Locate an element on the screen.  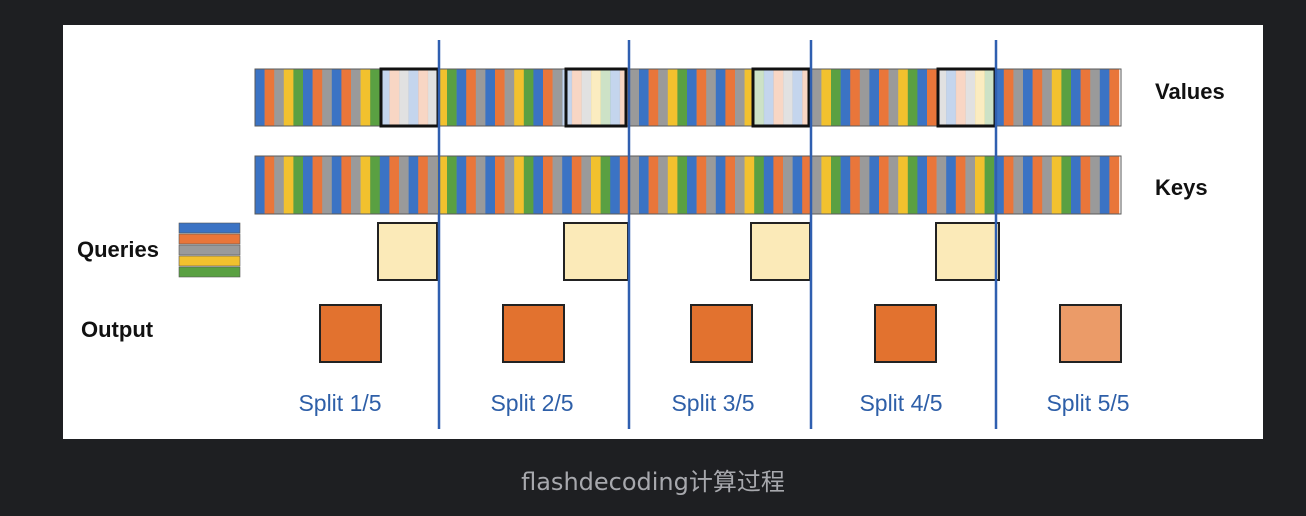
output-label: Output is located at coordinates (117, 329).